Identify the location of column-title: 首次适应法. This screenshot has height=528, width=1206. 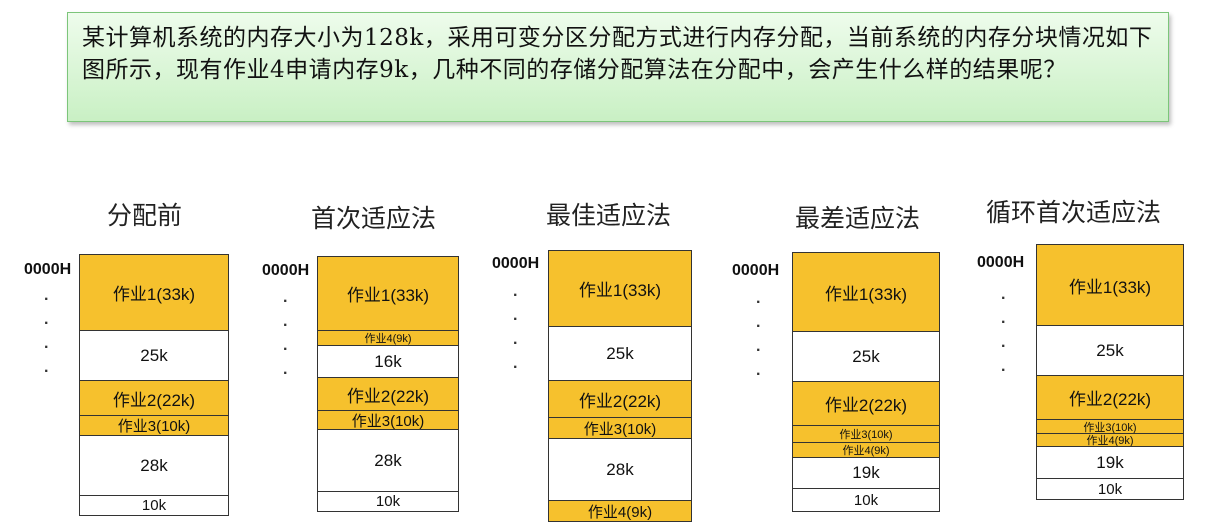
(374, 218).